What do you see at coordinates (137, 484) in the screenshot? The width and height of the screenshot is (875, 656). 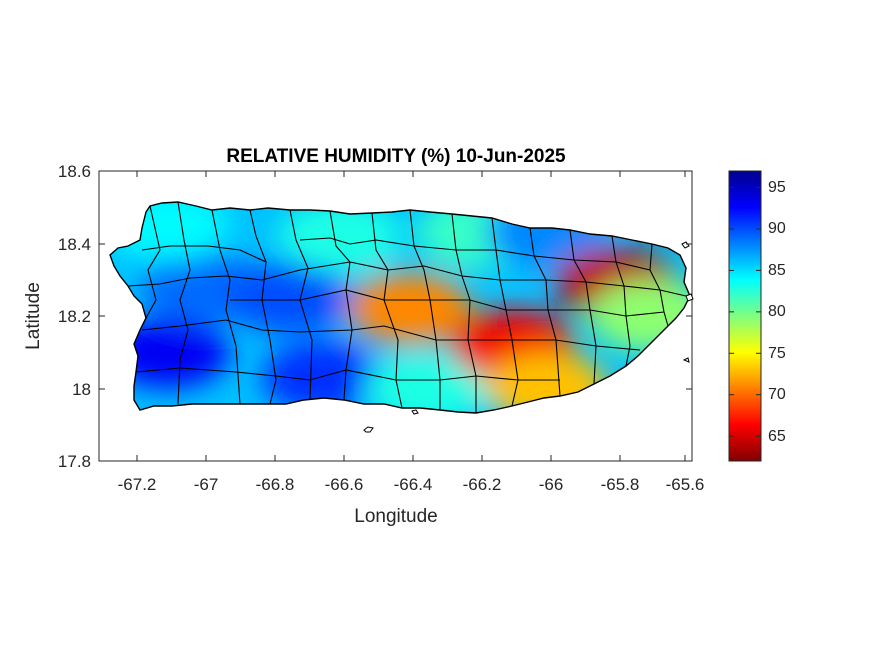 I see `x-tick-label: -67.2` at bounding box center [137, 484].